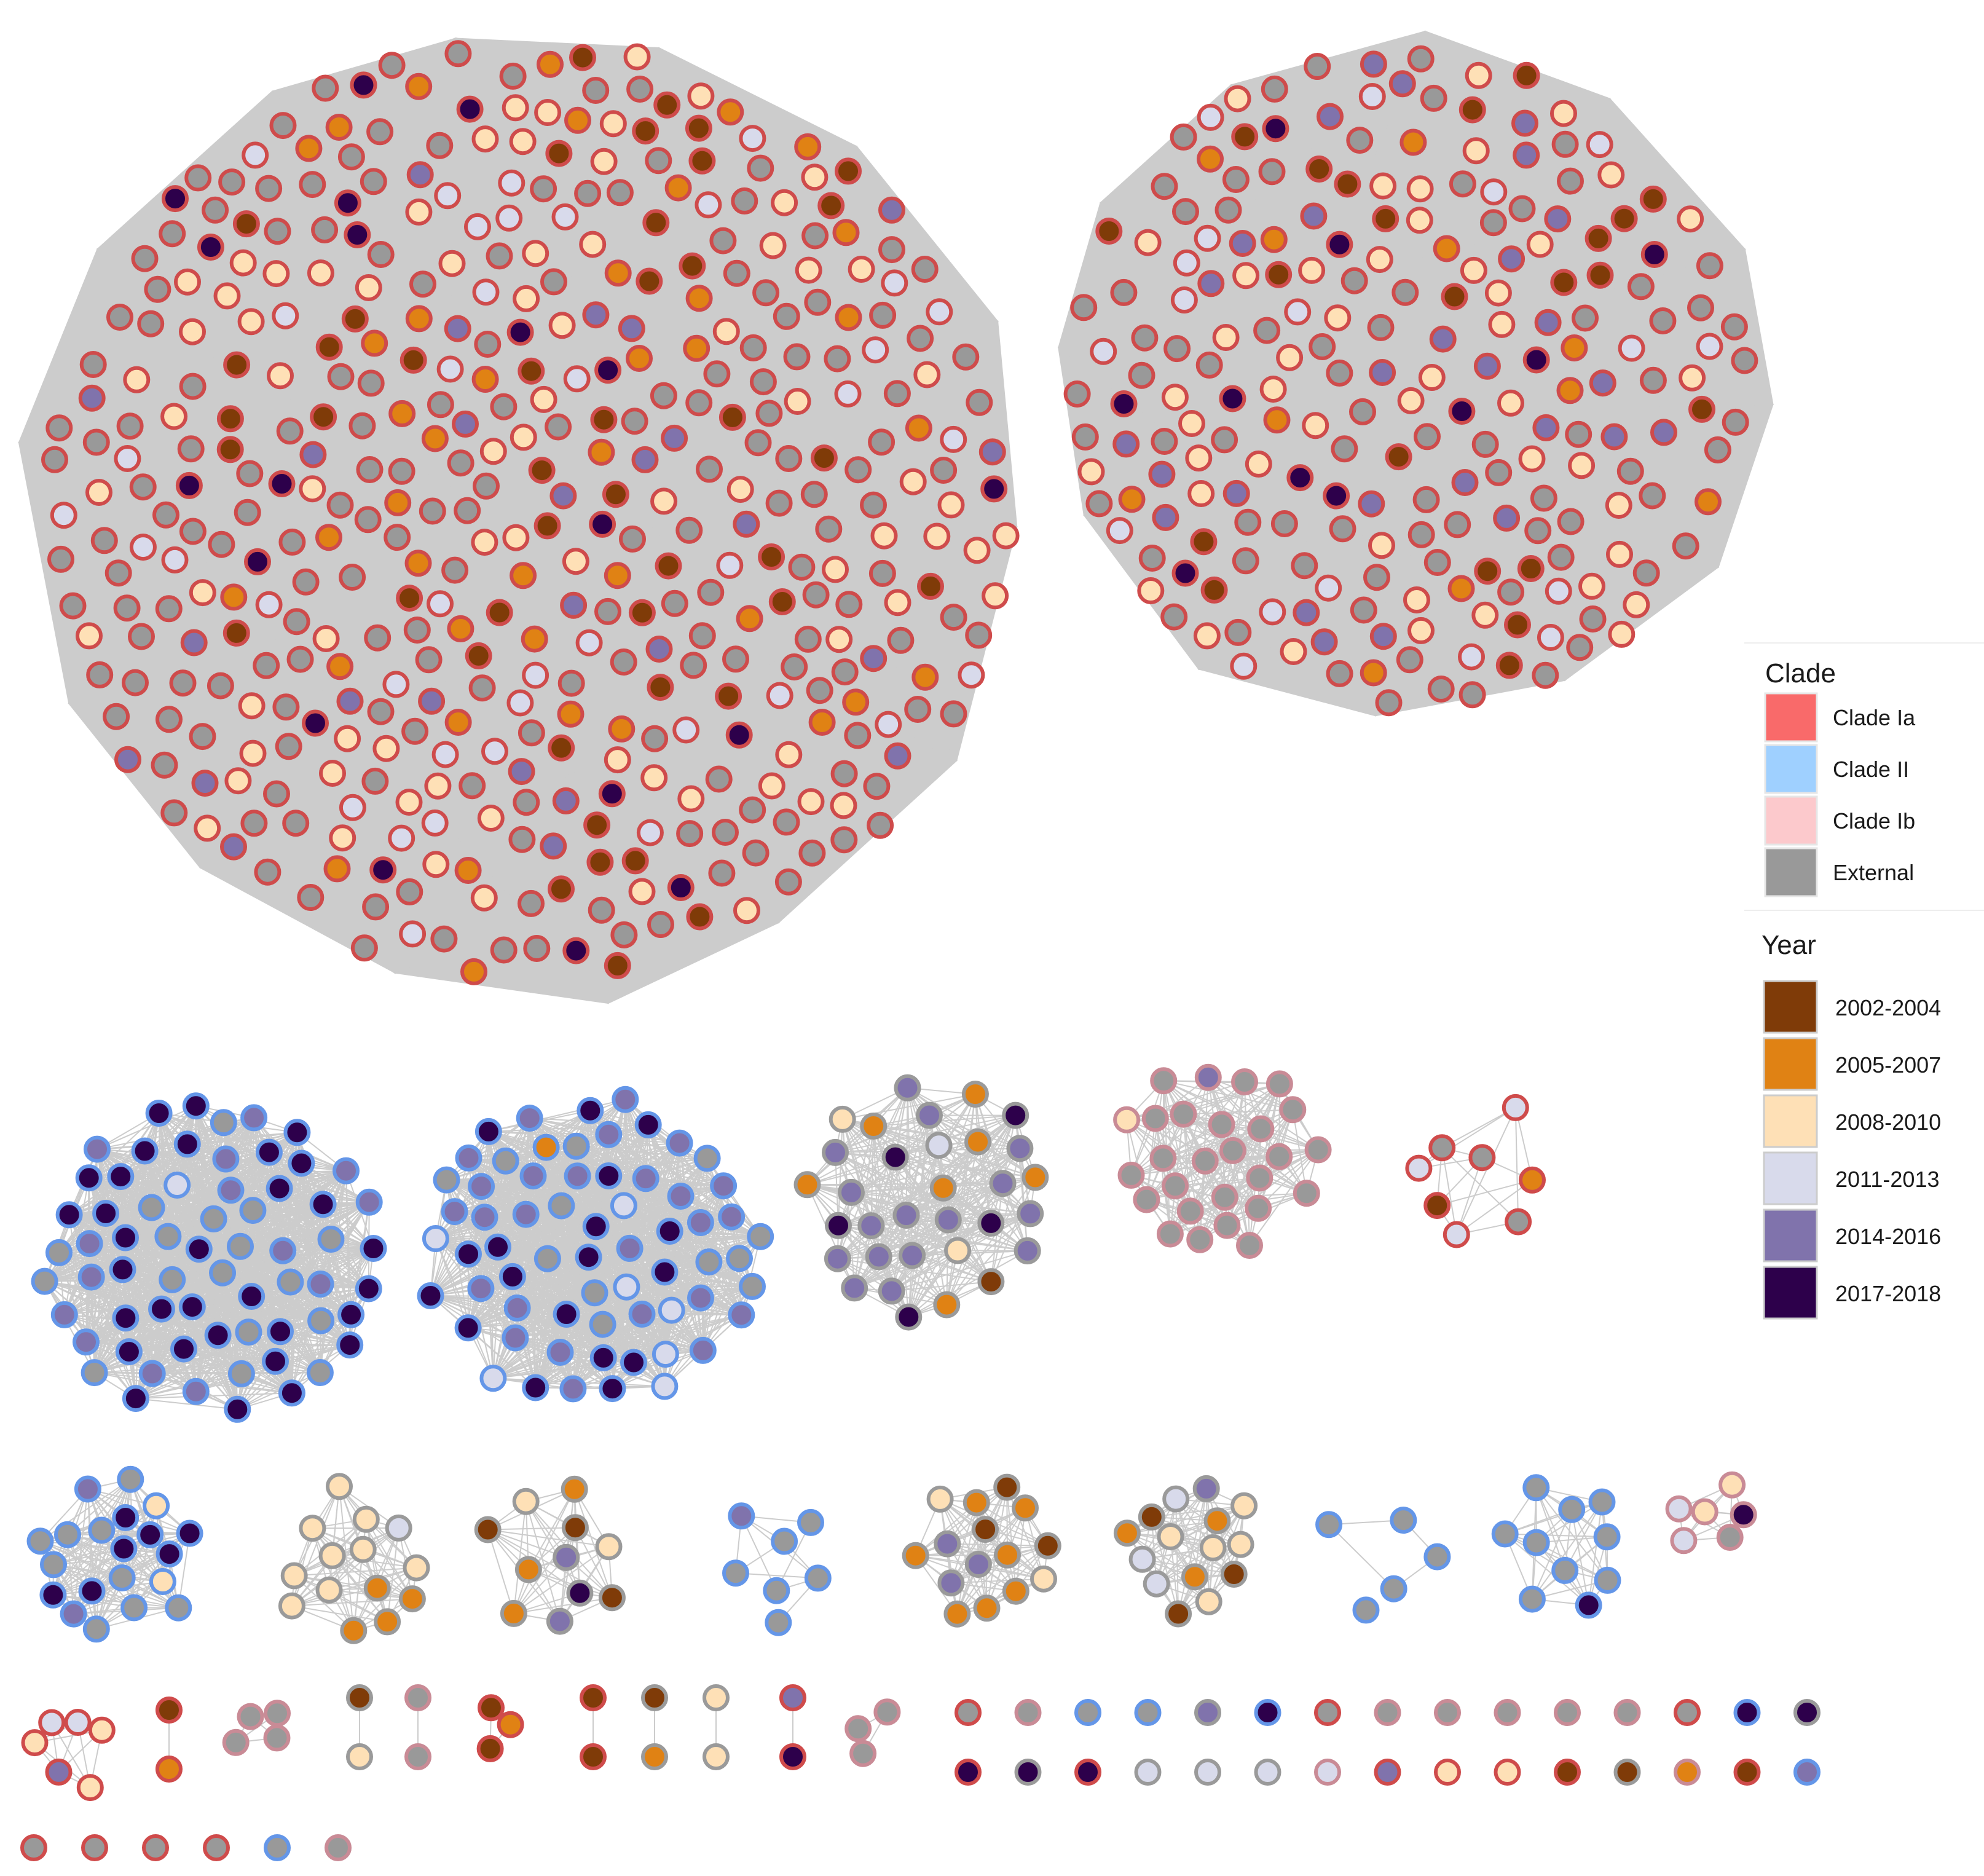 The width and height of the screenshot is (1984, 1876). I want to click on pair-6-node, so click(654, 1697).